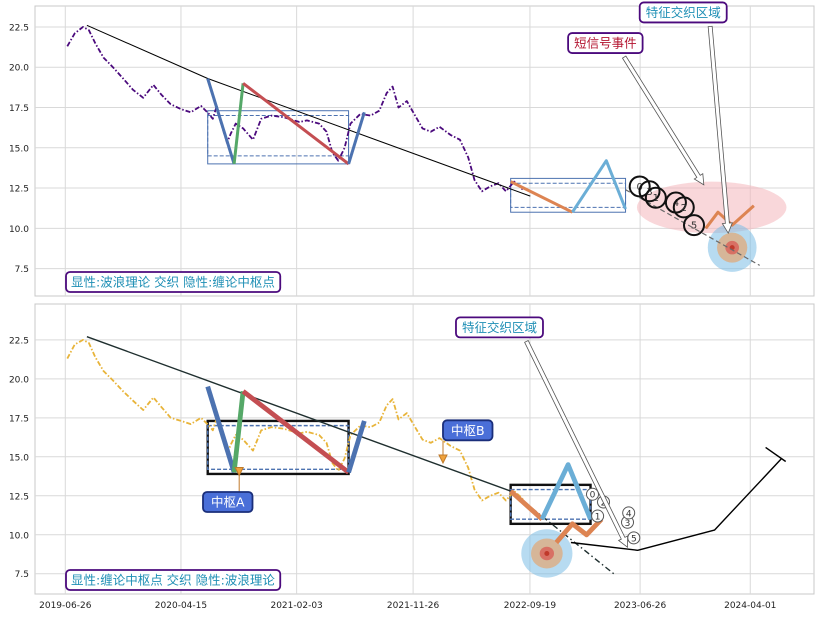 The height and width of the screenshot is (617, 822). What do you see at coordinates (228, 490) in the screenshot?
I see `annotation: 中枢A` at bounding box center [228, 490].